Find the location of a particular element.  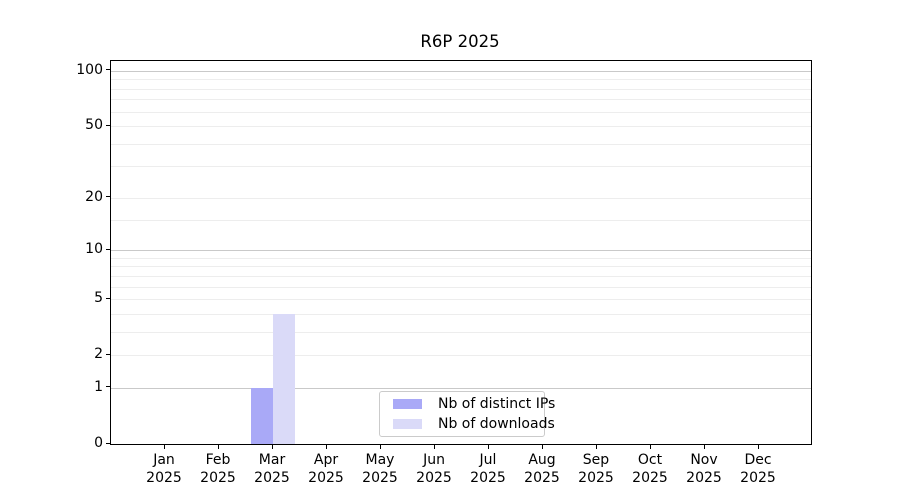

legend-item-distinct-ips: Nb of distinct IPs is located at coordinates (471, 404).